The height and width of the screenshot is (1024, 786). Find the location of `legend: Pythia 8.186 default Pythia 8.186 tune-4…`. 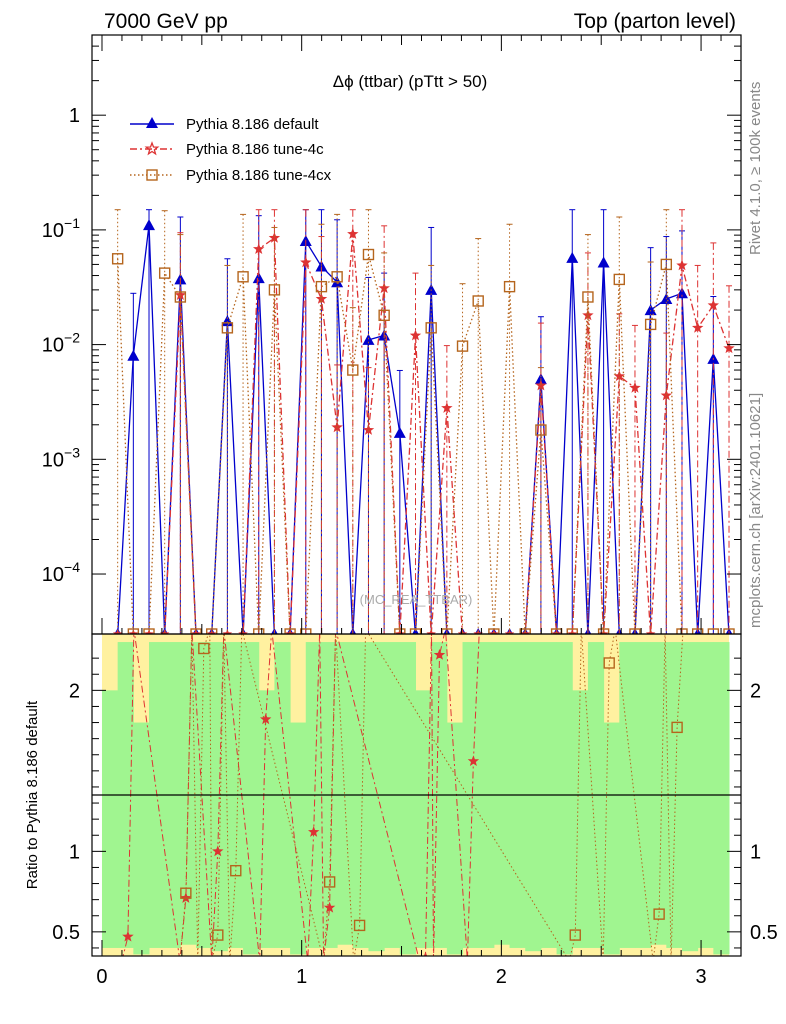

legend: Pythia 8.186 default Pythia 8.186 tune-4… is located at coordinates (231, 150).